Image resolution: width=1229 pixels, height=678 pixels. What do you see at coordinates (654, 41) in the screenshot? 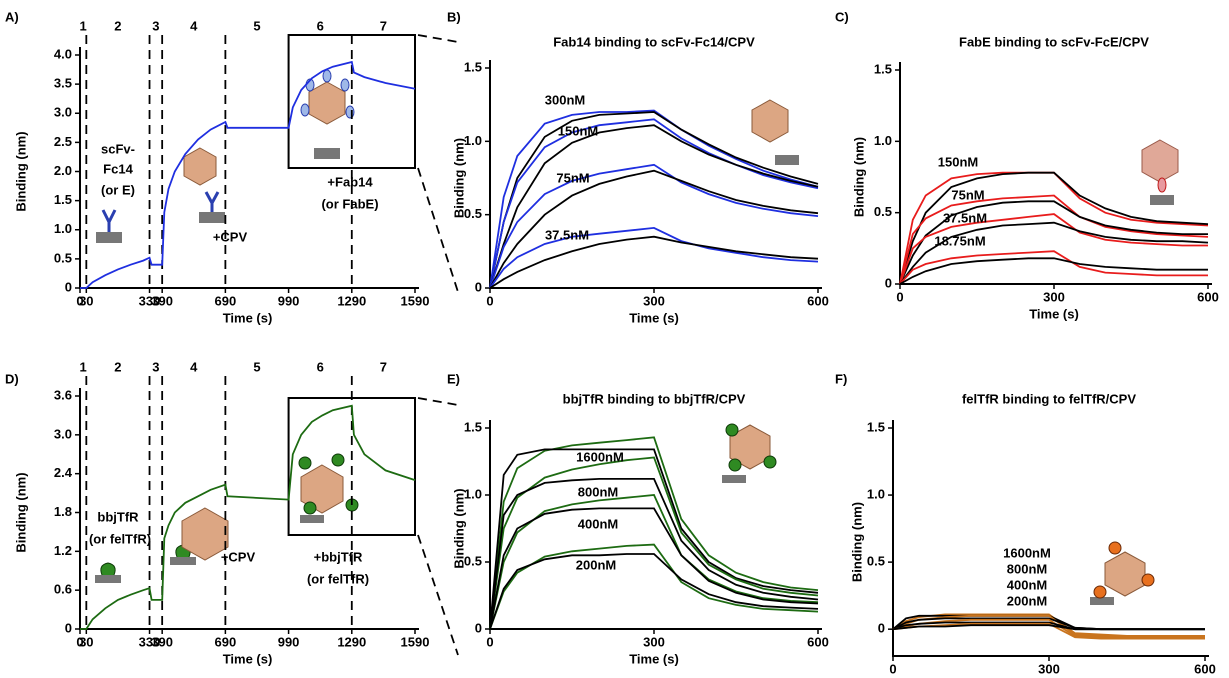
I see `chart-title: Fab14 binding to scFv-Fc14/CPV` at bounding box center [654, 41].